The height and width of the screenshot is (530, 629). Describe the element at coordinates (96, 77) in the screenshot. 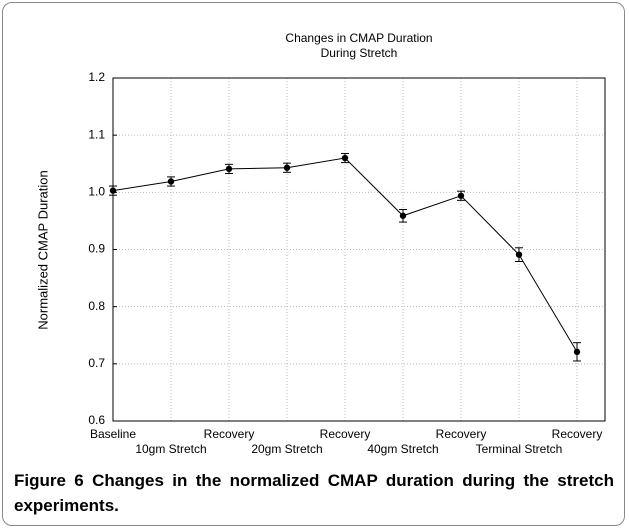

I see `y-tick-label: 1.2` at that location.